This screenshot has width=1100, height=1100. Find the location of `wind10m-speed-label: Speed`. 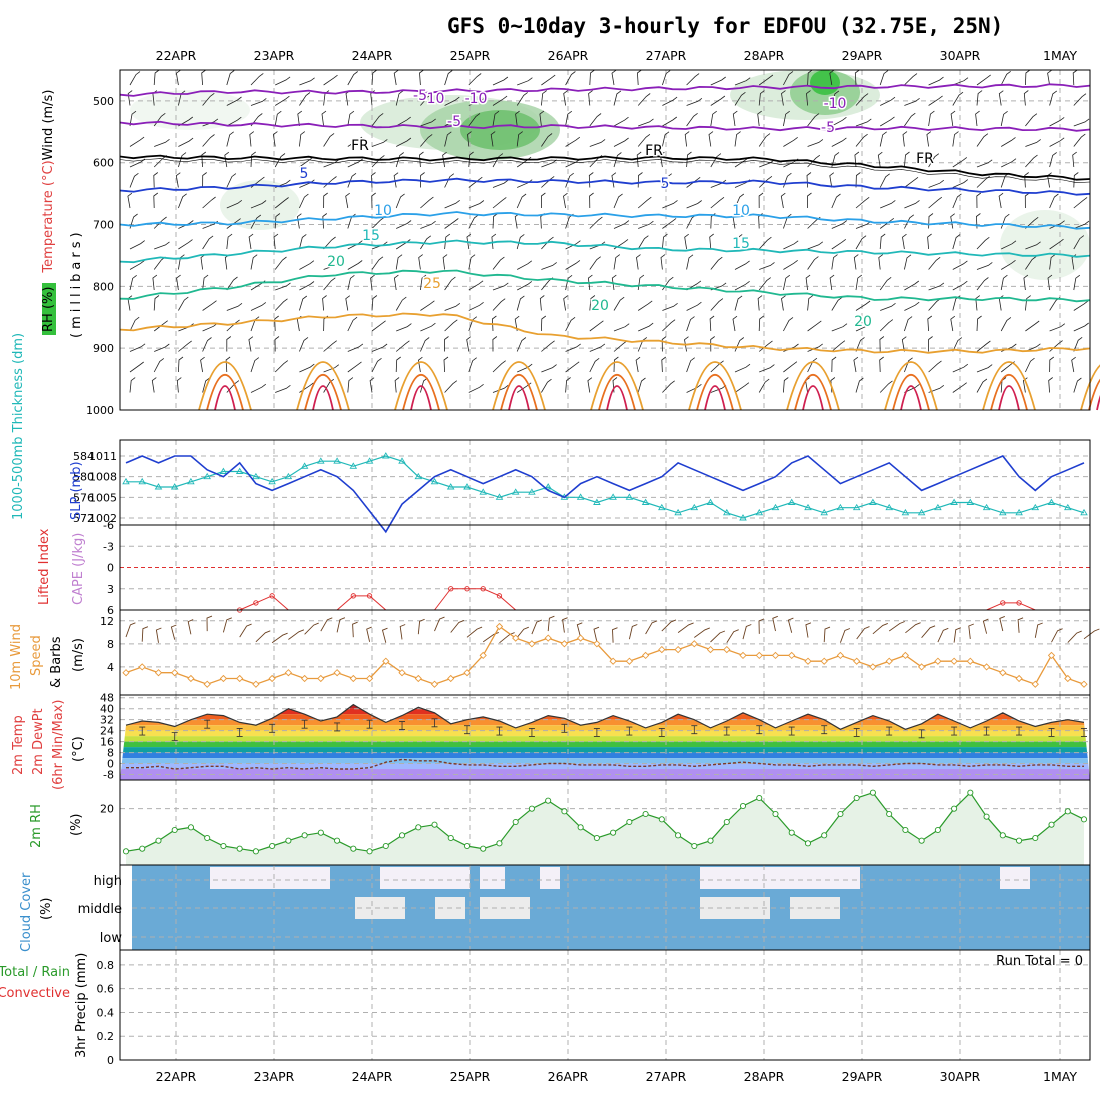

wind10m-speed-label: Speed is located at coordinates (36, 655).